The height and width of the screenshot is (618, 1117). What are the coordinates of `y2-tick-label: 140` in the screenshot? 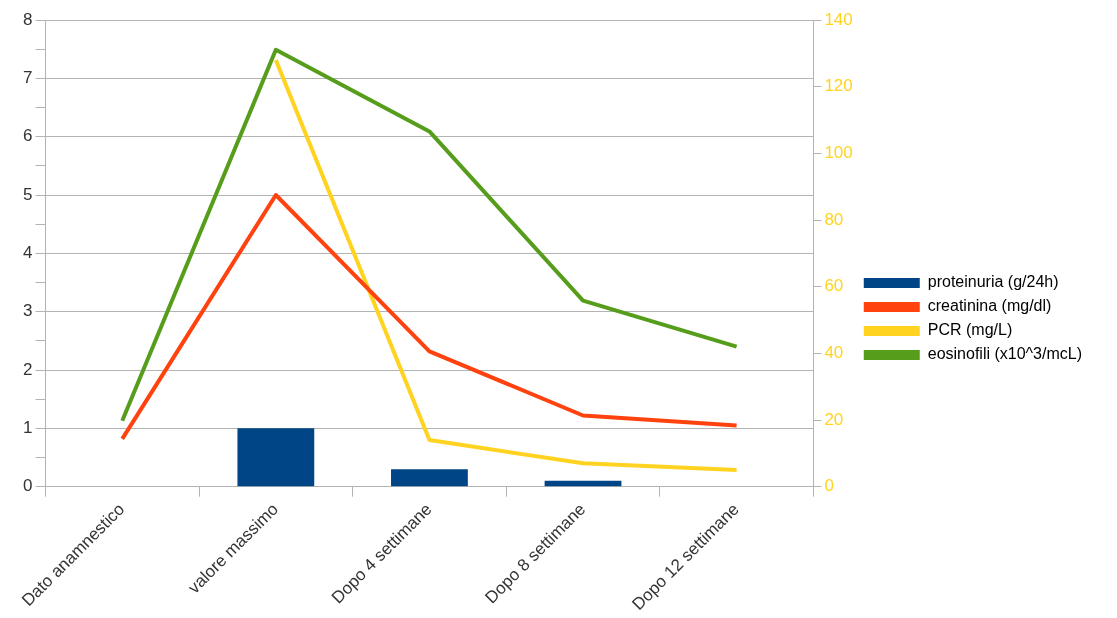 It's located at (838, 19).